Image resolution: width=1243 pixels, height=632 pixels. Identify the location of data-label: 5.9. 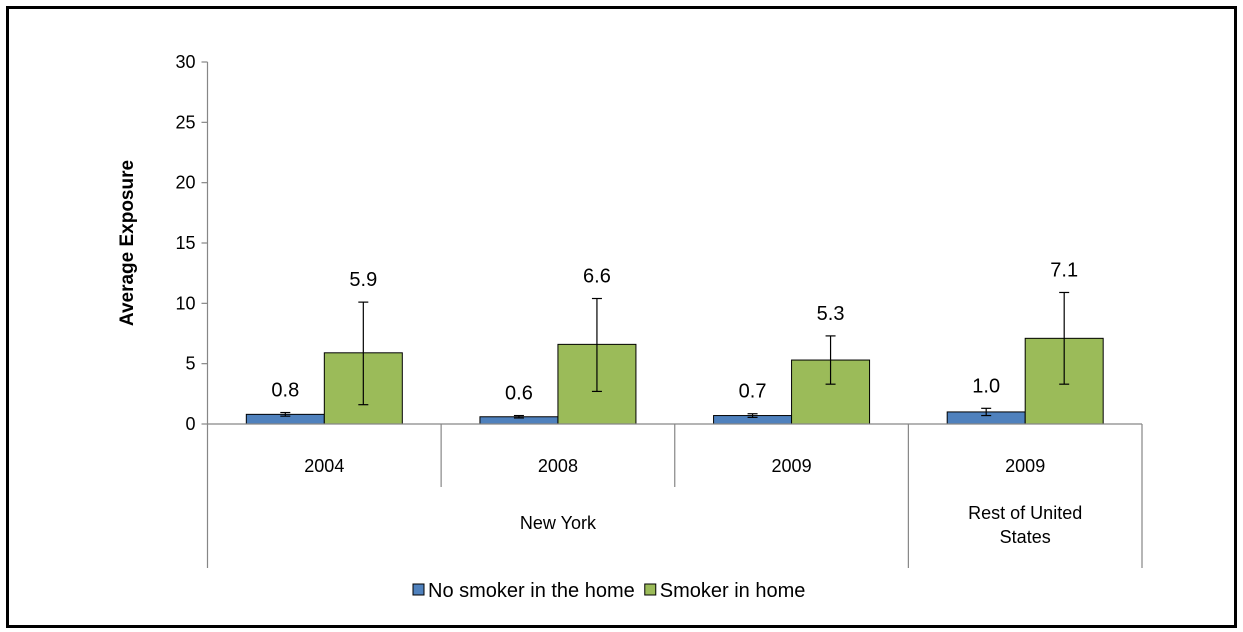
(363, 280).